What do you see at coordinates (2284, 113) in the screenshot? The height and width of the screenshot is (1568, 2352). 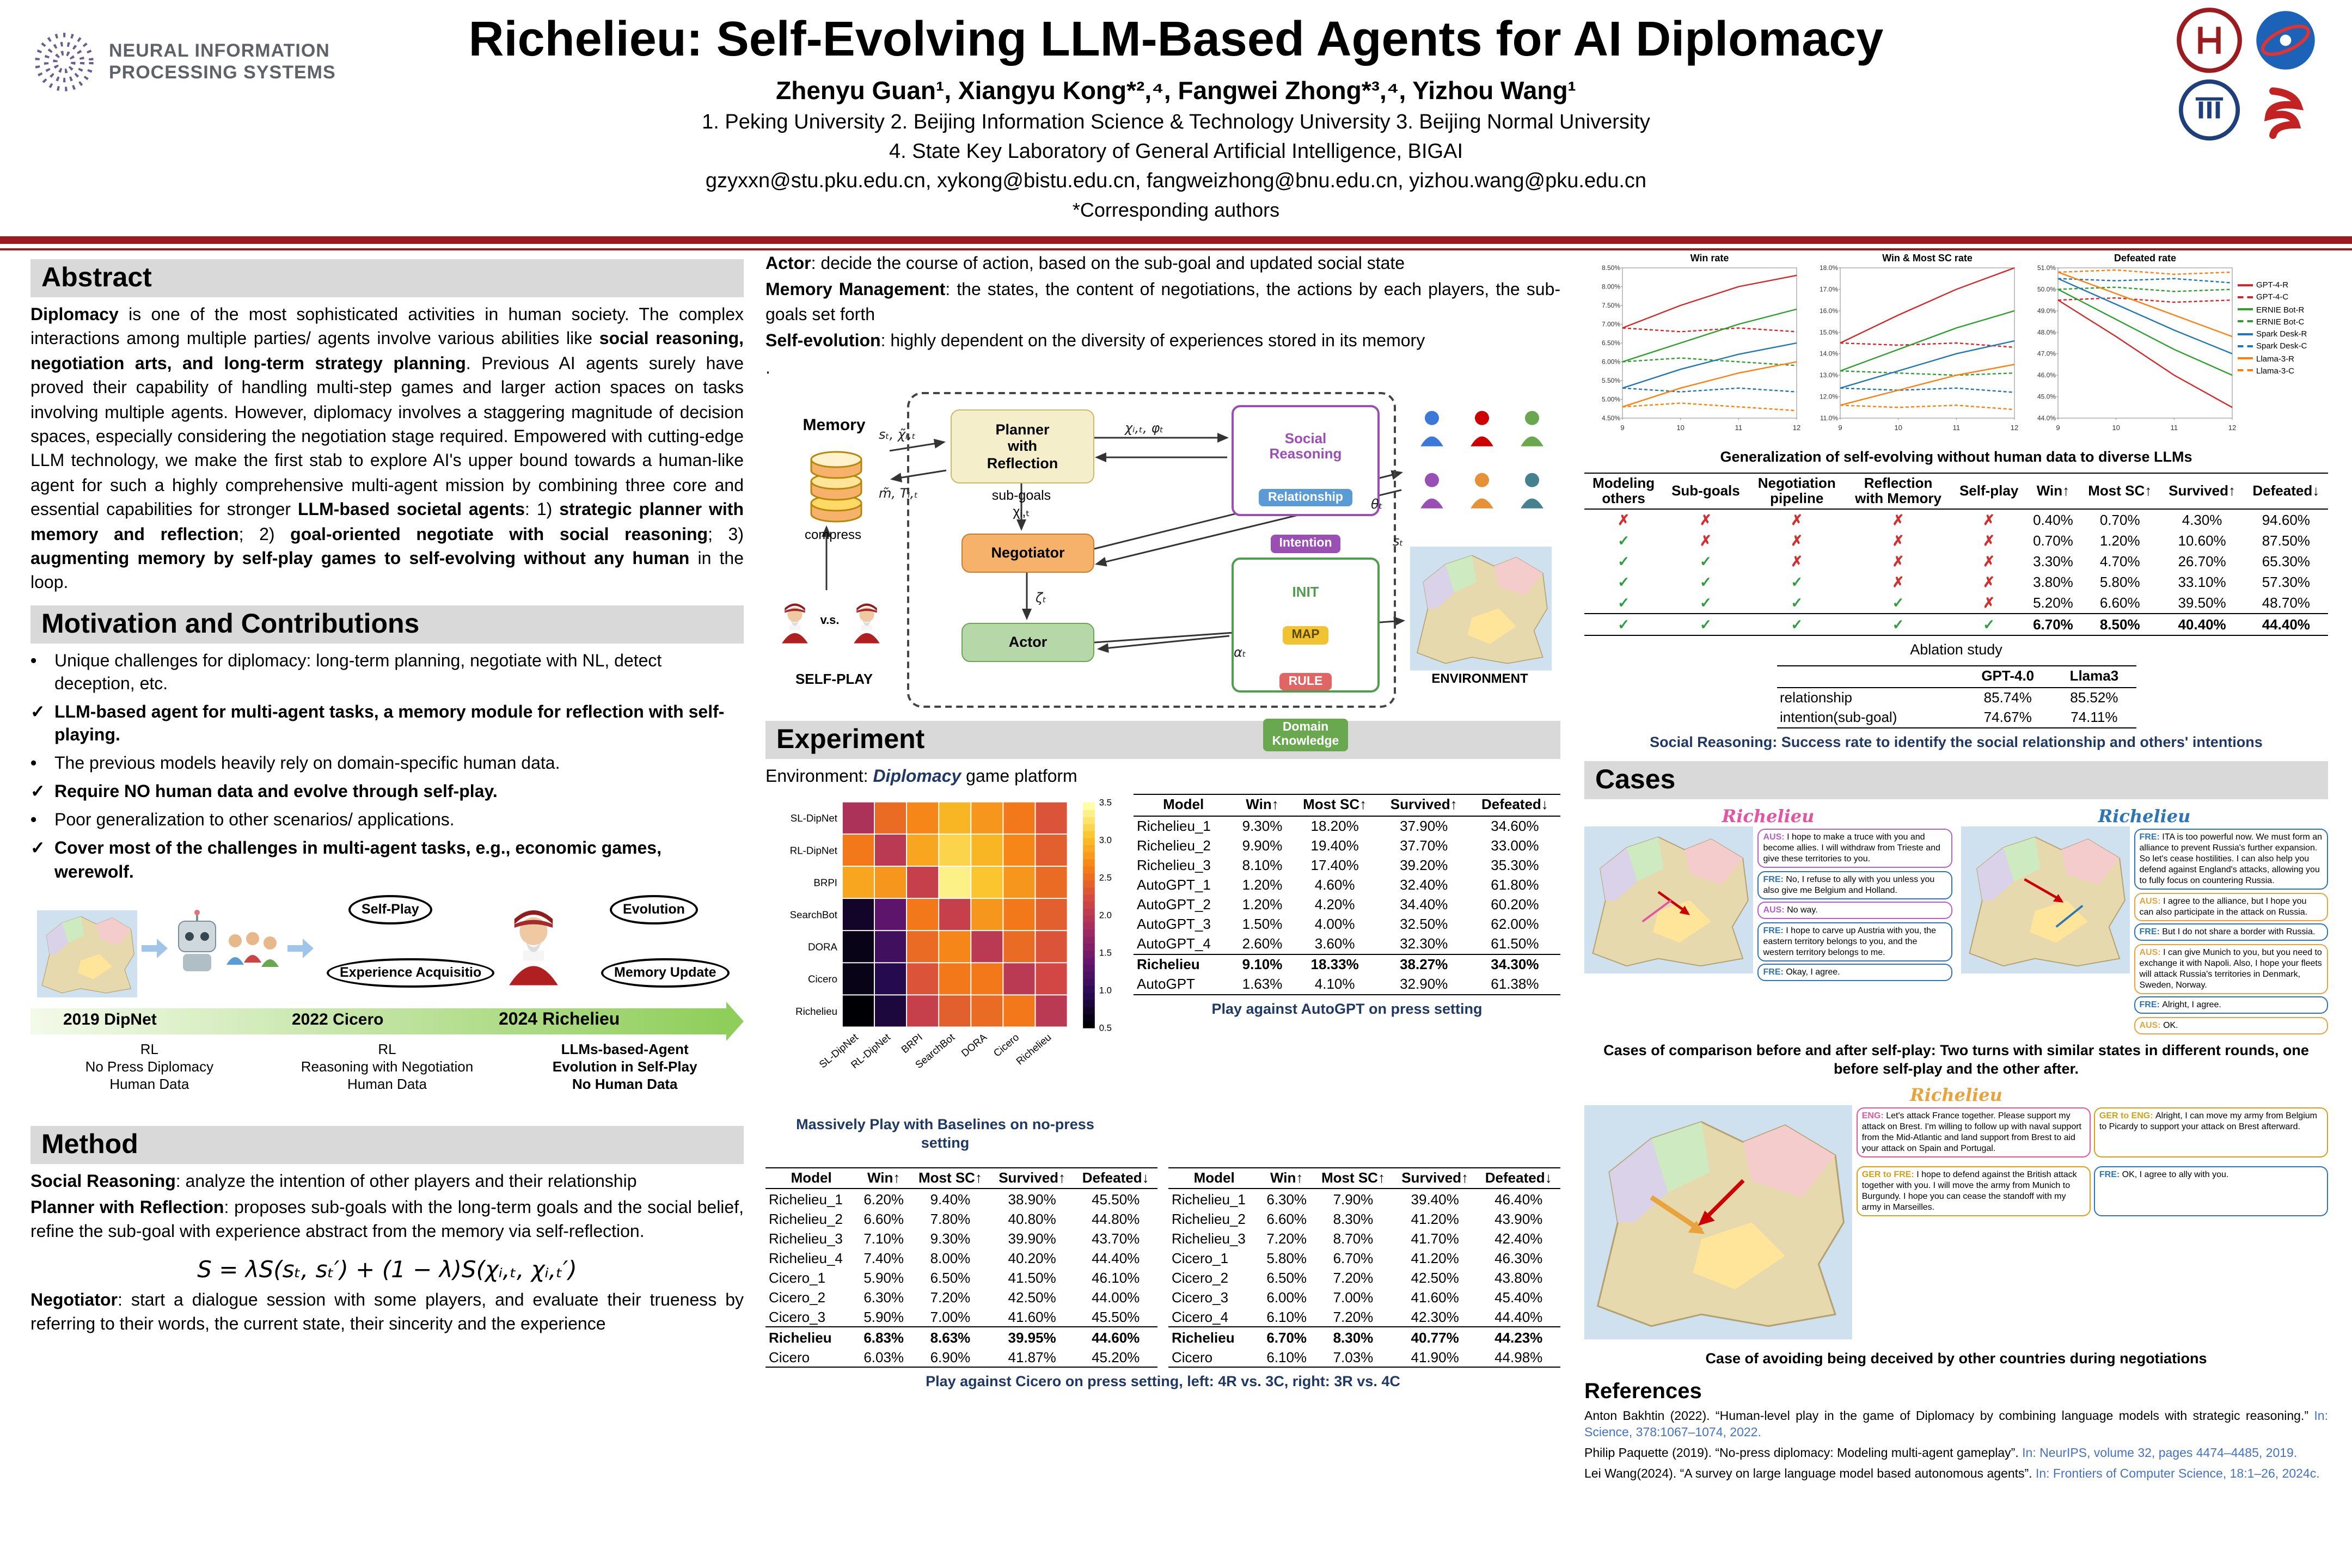 I see `calligraphy-logo-icon` at bounding box center [2284, 113].